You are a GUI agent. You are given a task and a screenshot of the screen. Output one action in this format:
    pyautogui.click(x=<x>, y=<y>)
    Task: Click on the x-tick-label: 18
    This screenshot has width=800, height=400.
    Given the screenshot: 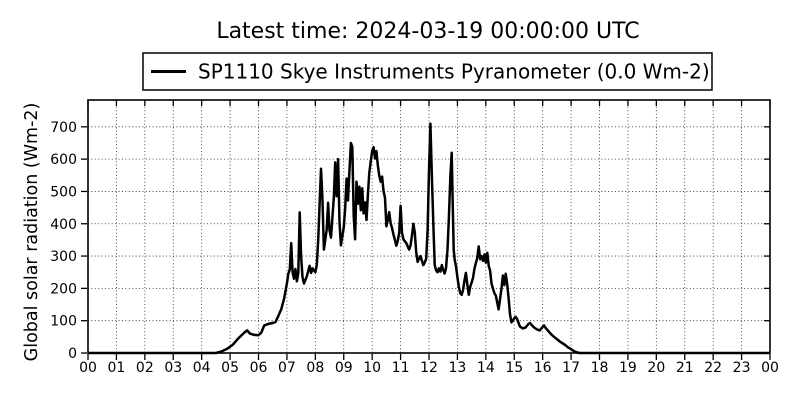 What is the action you would take?
    pyautogui.click(x=600, y=368)
    